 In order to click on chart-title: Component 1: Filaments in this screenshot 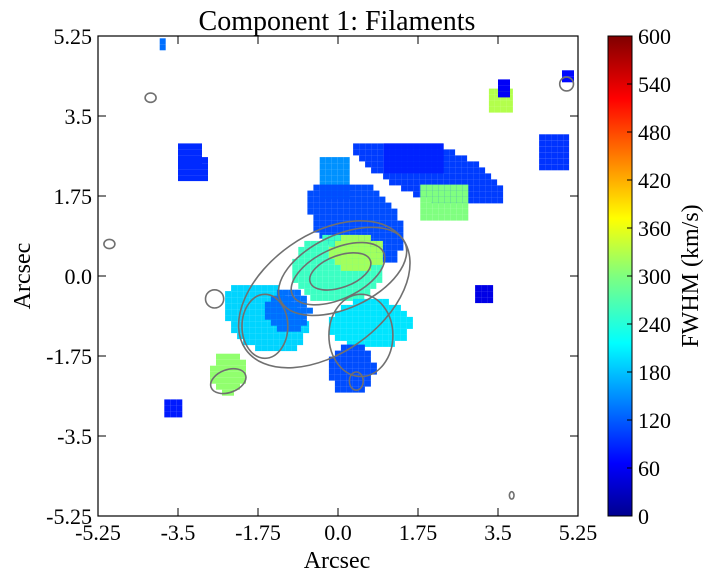, I will do `click(337, 21)`.